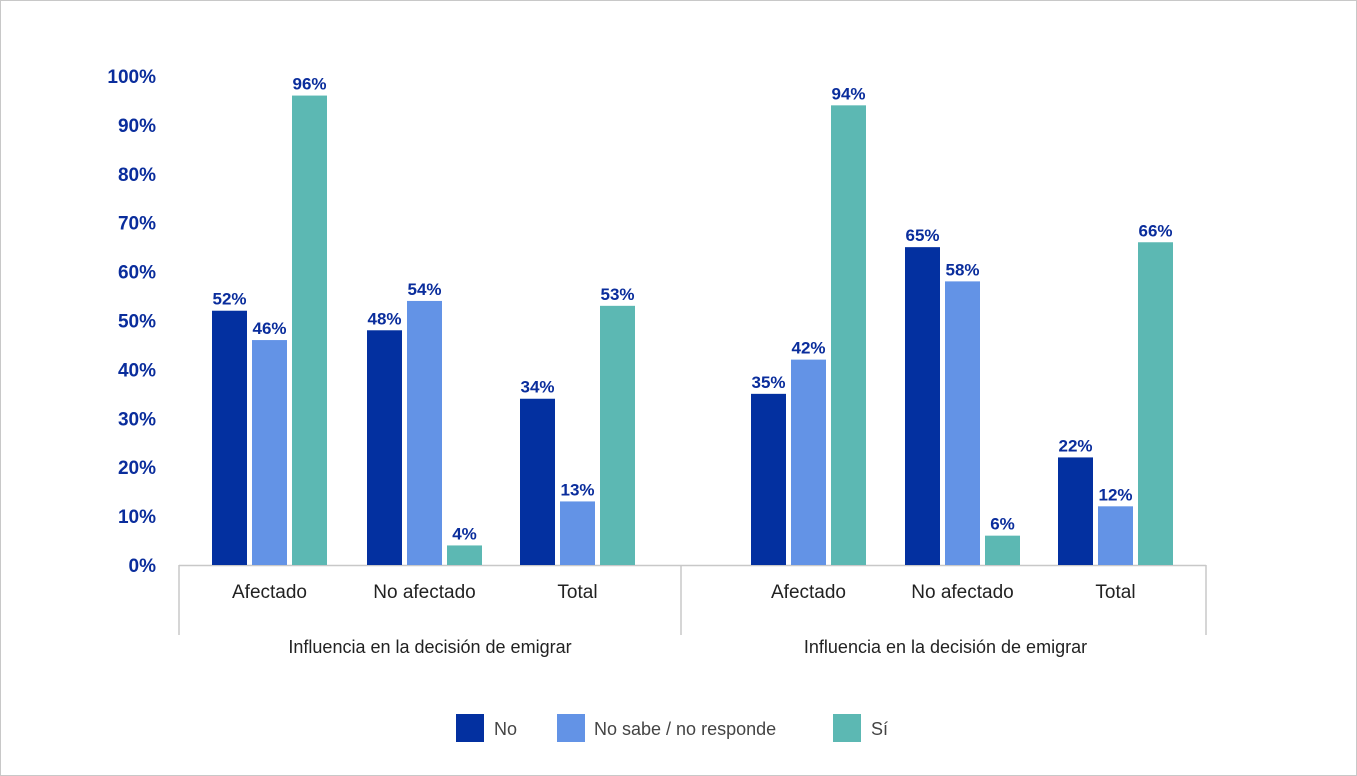 The image size is (1357, 776). I want to click on data-label: 6%, so click(1002, 524).